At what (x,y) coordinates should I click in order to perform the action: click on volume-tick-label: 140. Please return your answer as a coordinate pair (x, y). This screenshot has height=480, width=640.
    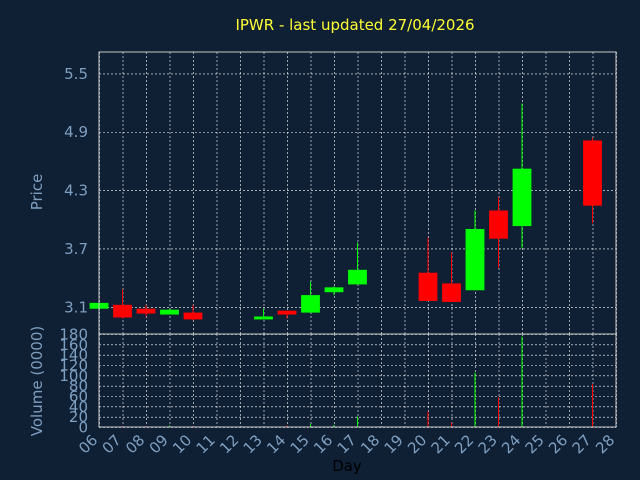
    Looking at the image, I should click on (73, 355).